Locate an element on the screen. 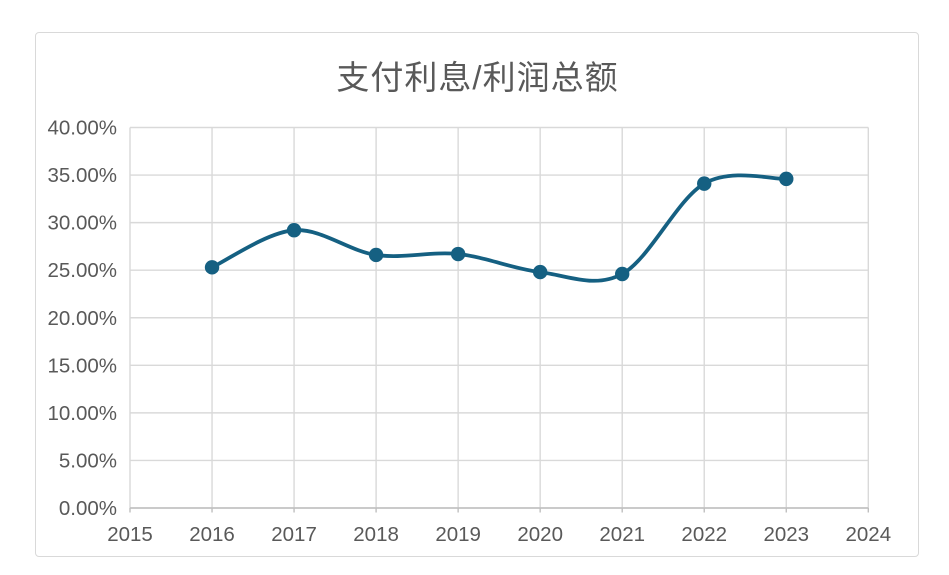  y-tick-label-35: 35.00% is located at coordinates (82, 175).